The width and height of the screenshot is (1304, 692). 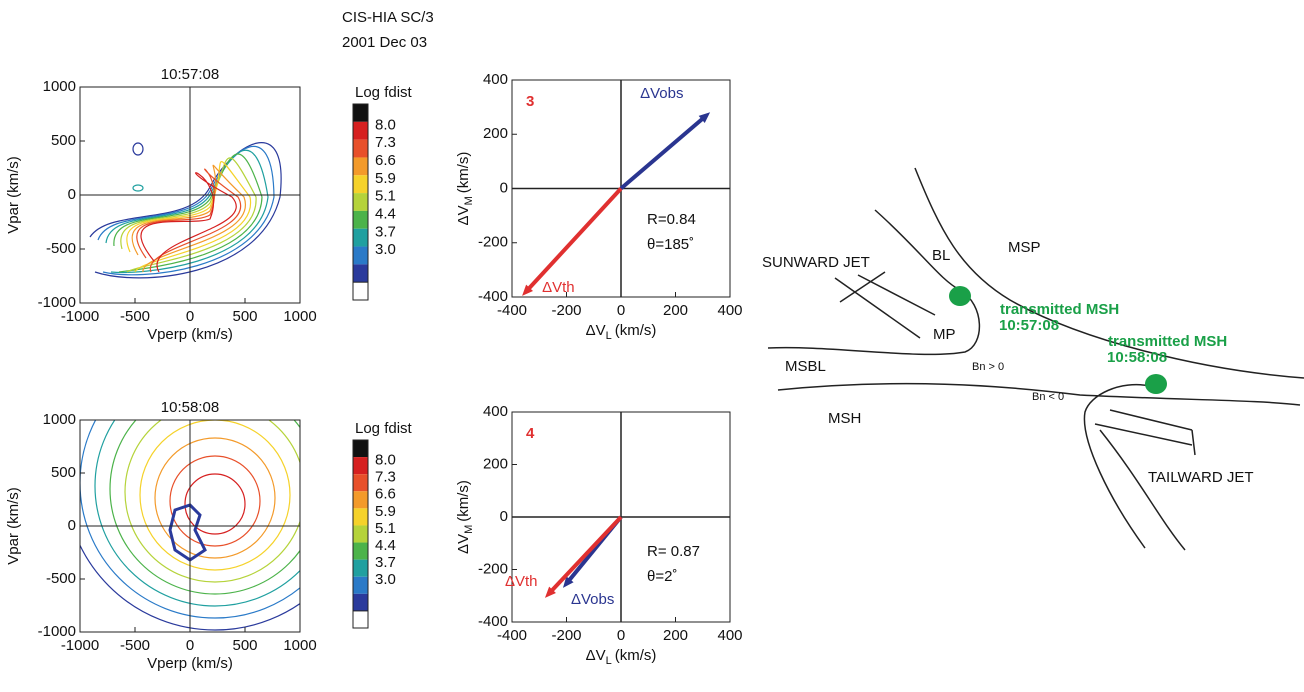 What do you see at coordinates (385, 562) in the screenshot?
I see `colorbar-label: 3.7` at bounding box center [385, 562].